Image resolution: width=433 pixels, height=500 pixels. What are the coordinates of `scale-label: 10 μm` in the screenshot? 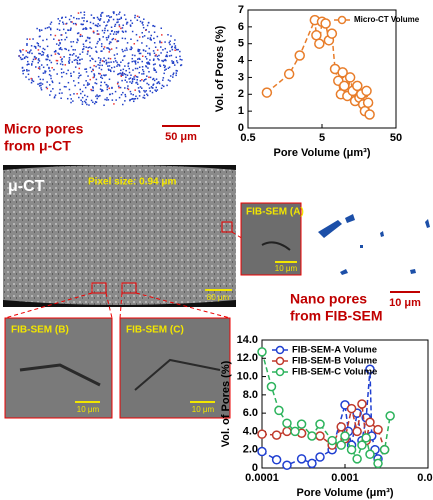 It's located at (405, 303).